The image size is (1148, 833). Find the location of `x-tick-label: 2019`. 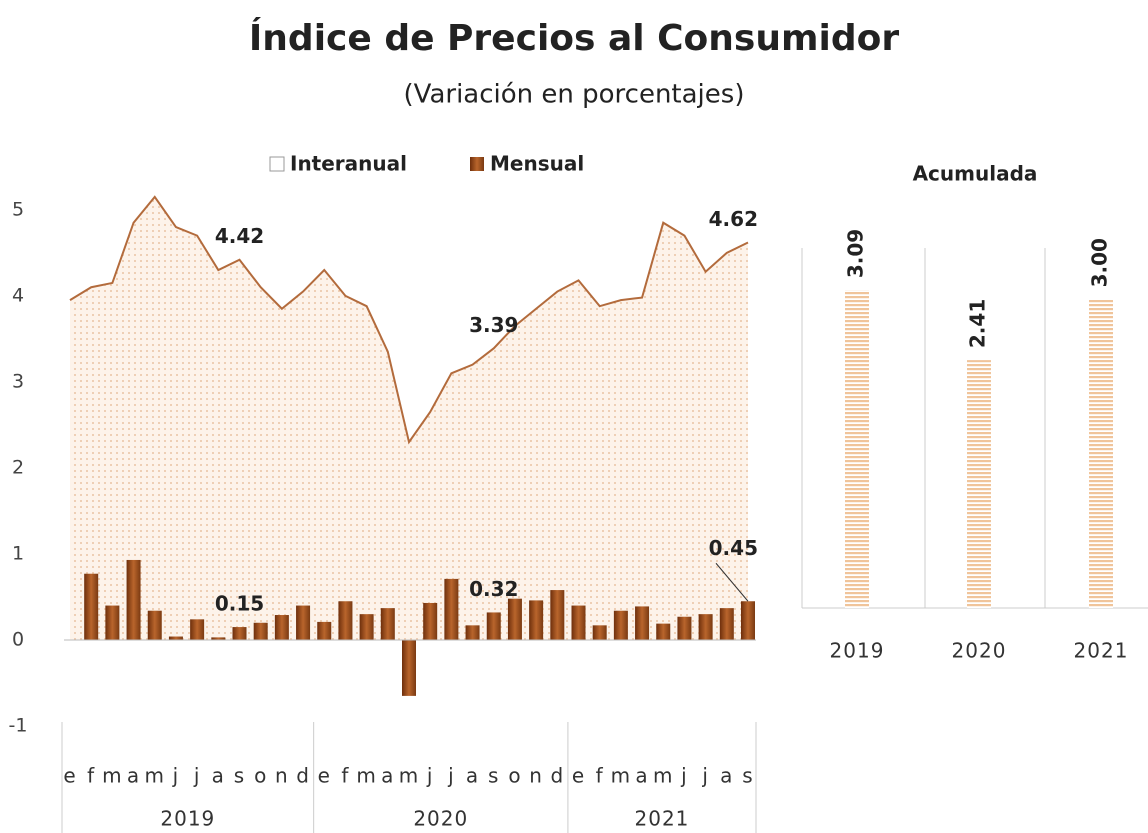

x-tick-label: 2019 is located at coordinates (857, 651).